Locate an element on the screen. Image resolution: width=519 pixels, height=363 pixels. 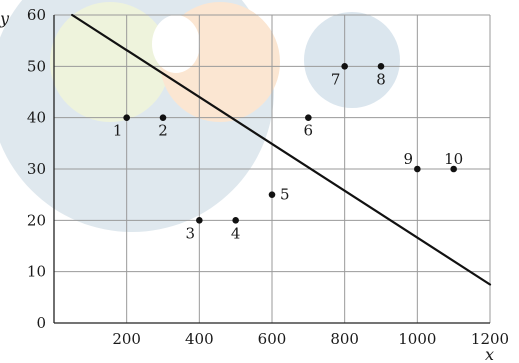
point-label-4: 4 is located at coordinates (236, 233).